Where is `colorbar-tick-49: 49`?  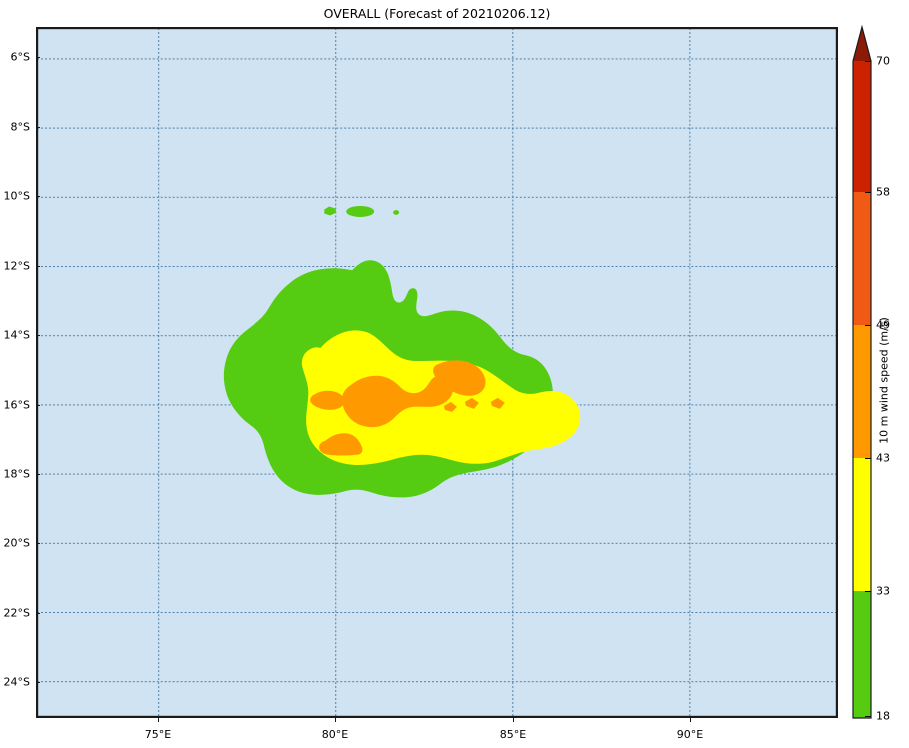 colorbar-tick-49: 49 is located at coordinates (883, 325).